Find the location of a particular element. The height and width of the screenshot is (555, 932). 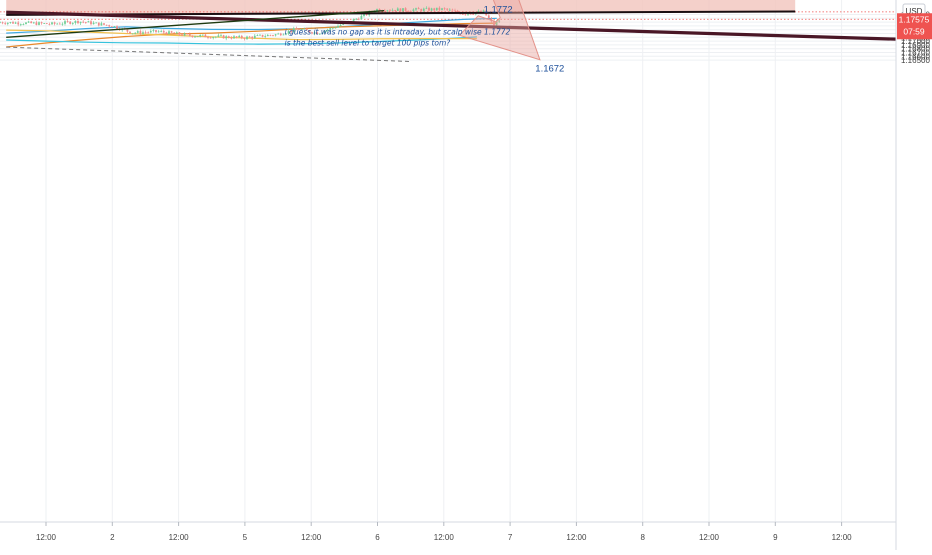

resistance-zone is located at coordinates (401, 7).